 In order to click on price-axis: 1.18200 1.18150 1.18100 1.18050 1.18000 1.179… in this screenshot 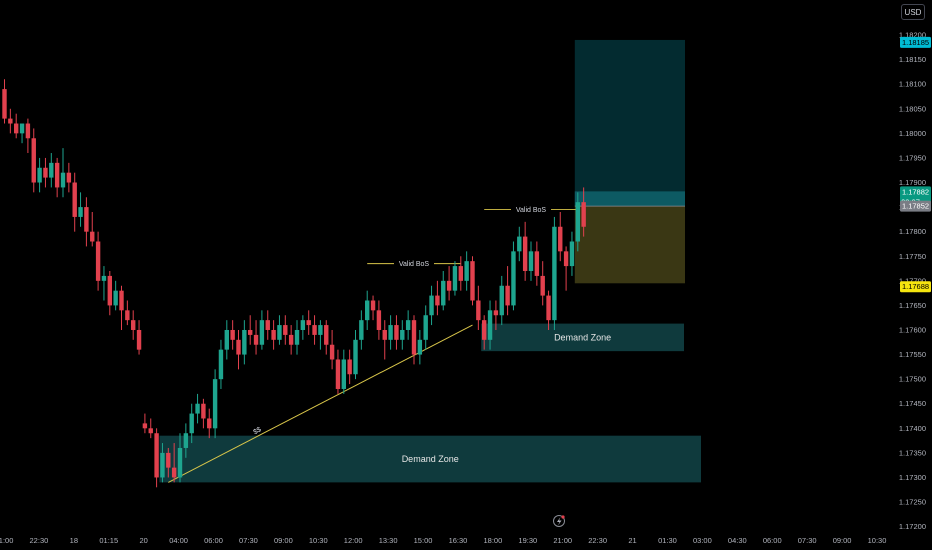, I will do `click(912, 275)`.